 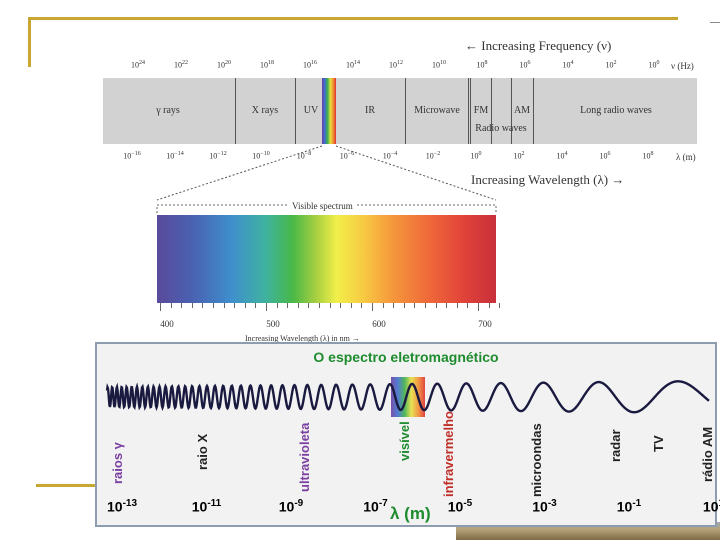 What do you see at coordinates (711, 506) in the screenshot?
I see `em-wavelength-tick-7: 10¹` at bounding box center [711, 506].